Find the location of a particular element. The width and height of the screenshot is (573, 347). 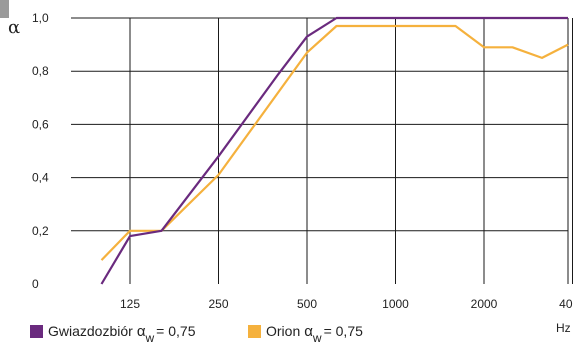

legend-rating-orion: = 0,75 is located at coordinates (343, 331).